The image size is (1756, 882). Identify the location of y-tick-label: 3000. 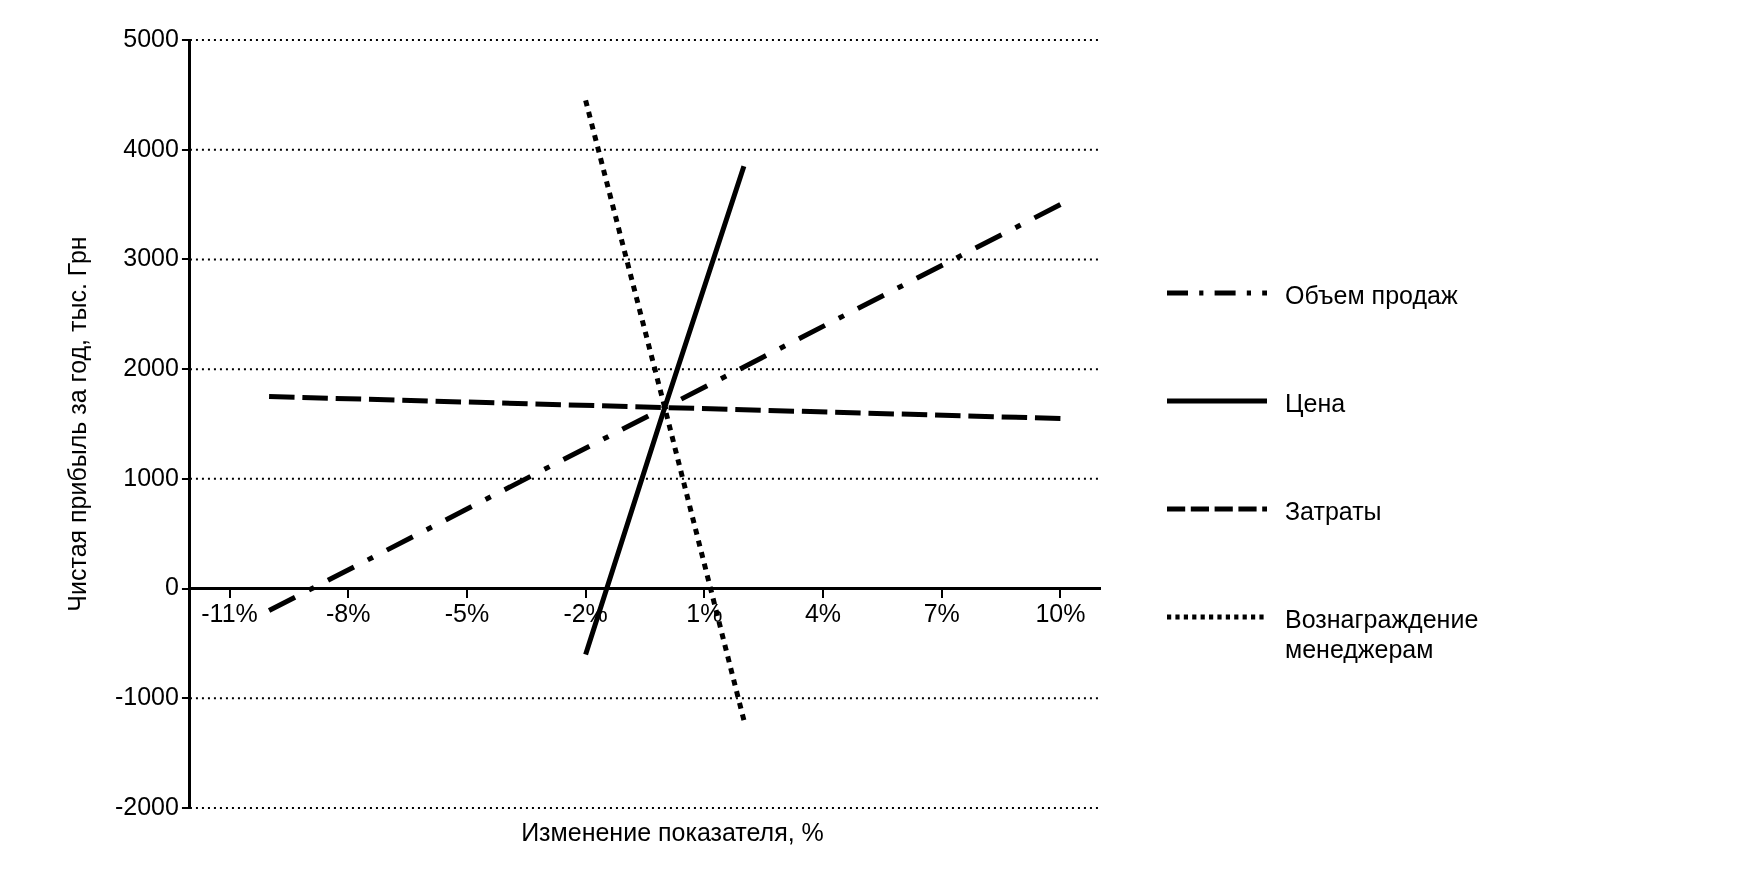
(151, 257).